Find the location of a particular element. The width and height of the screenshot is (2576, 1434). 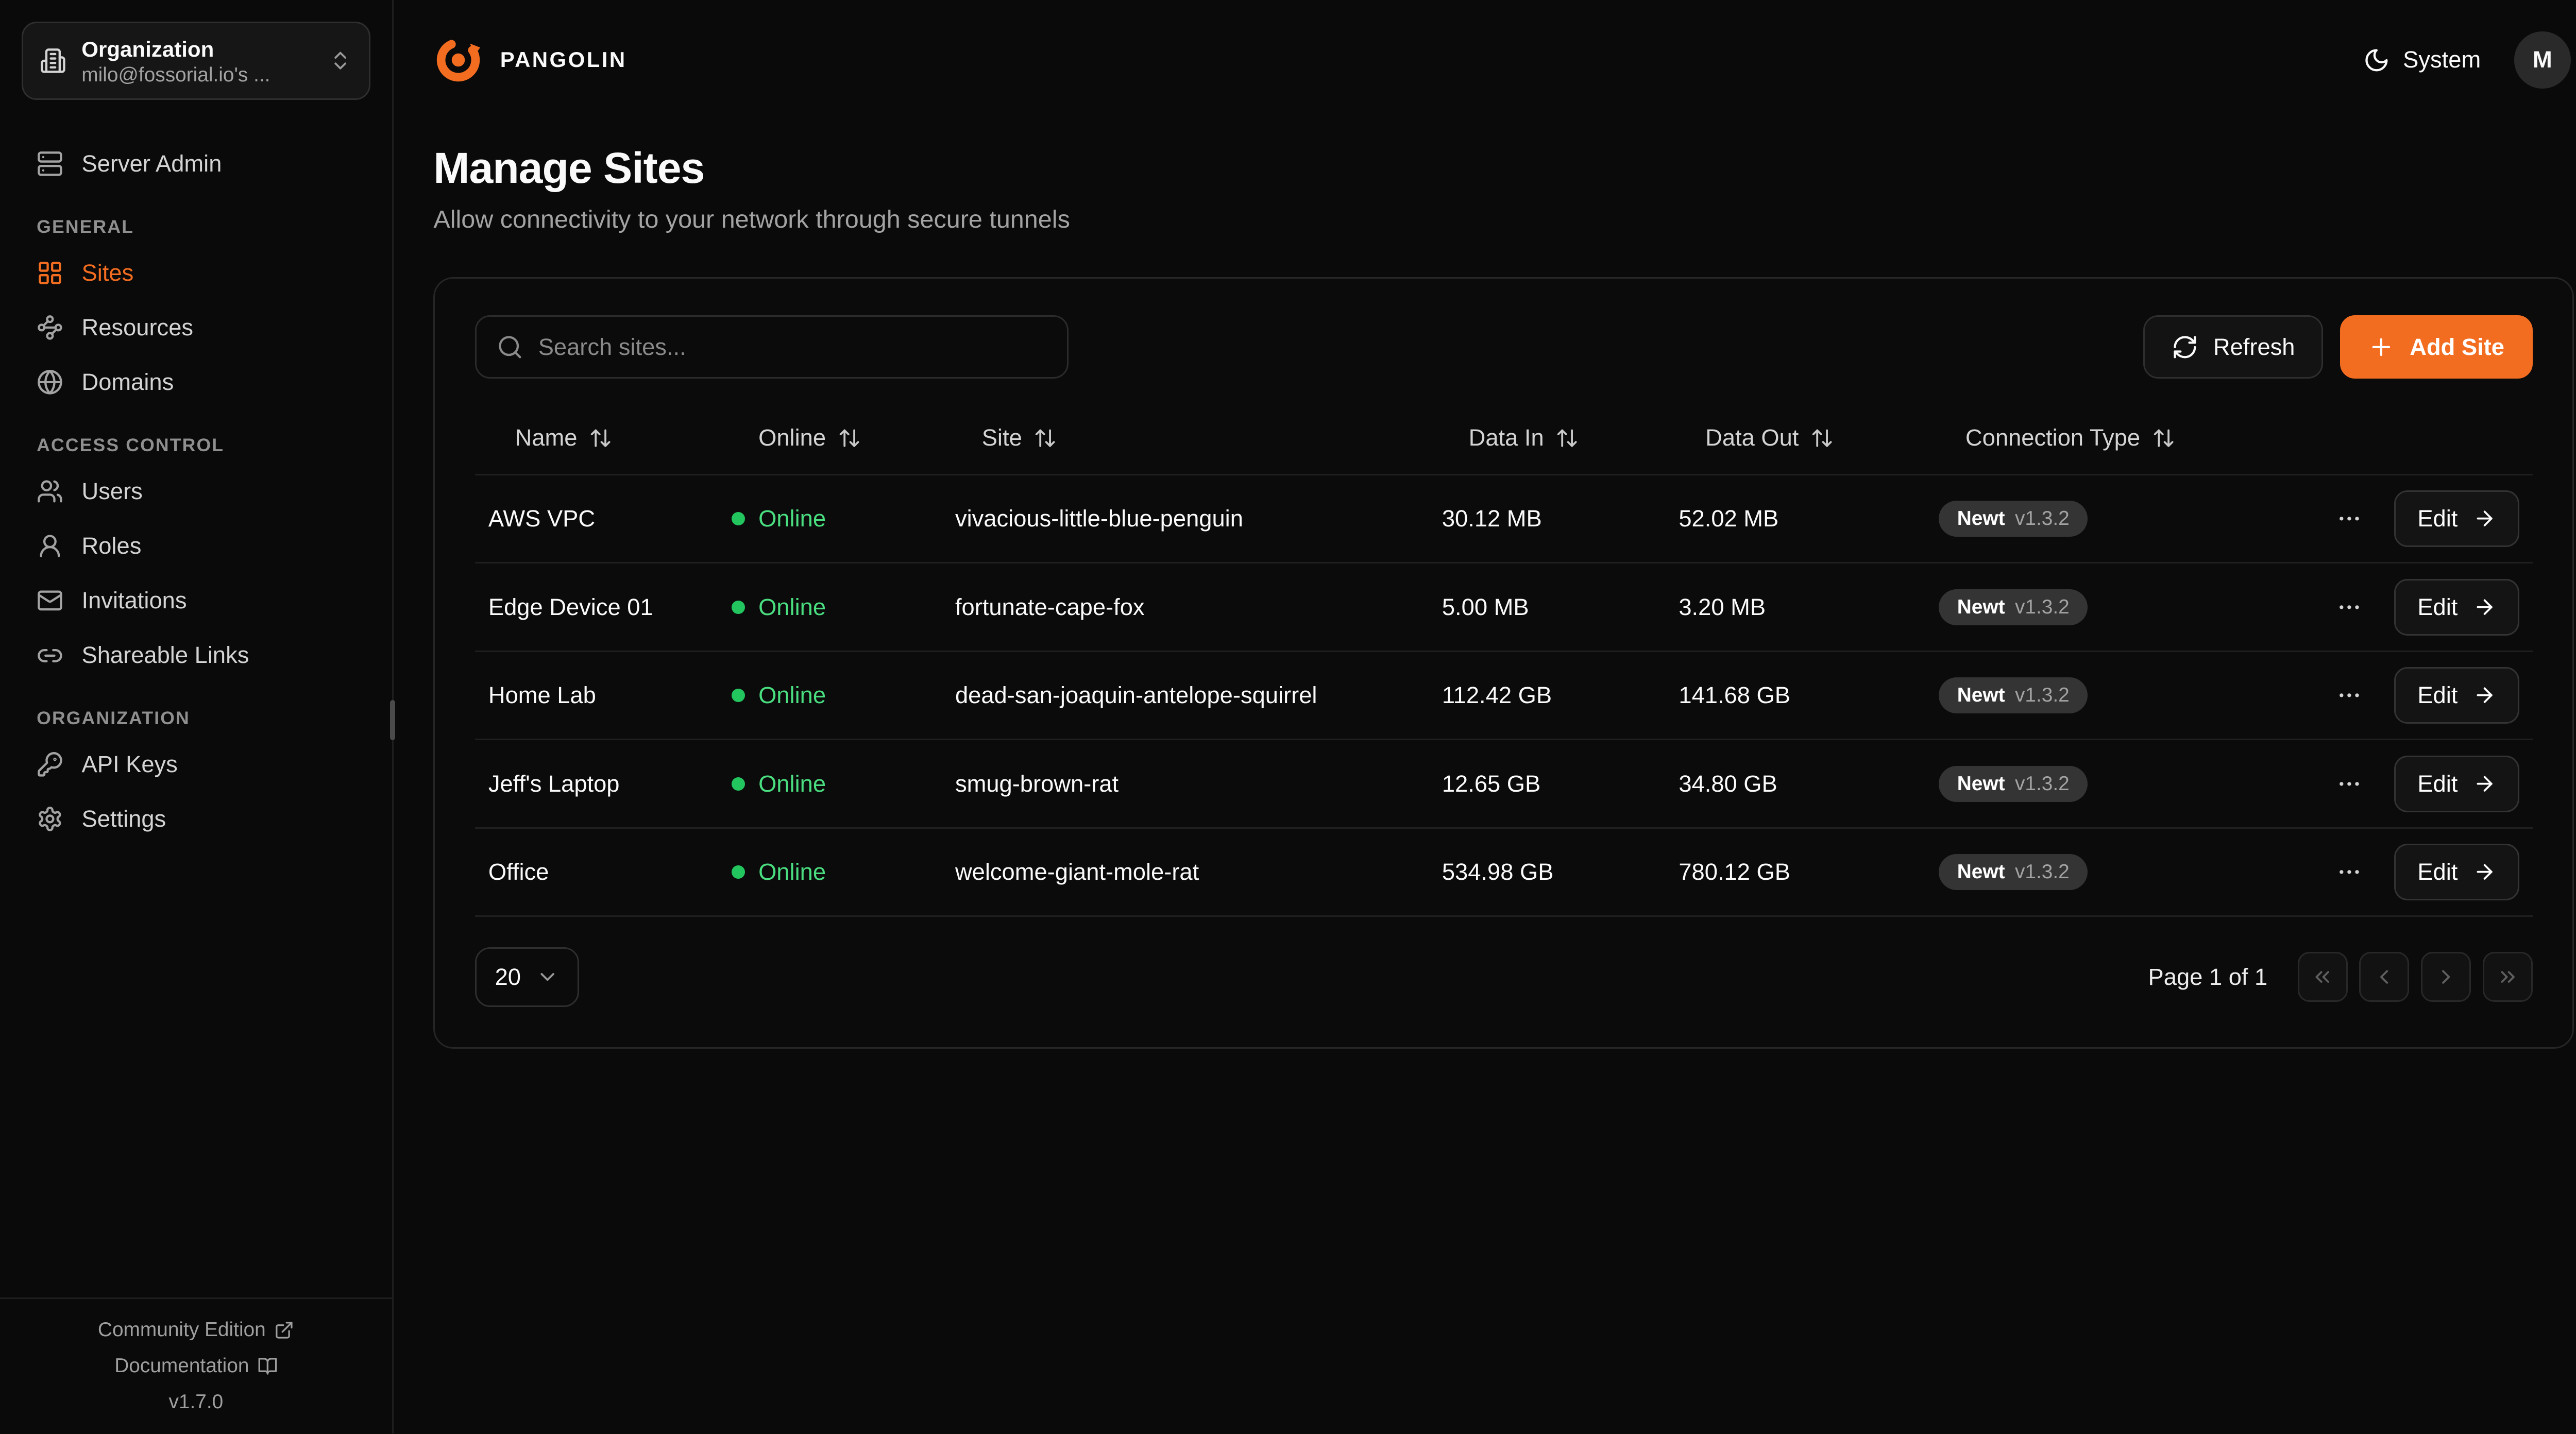

sidebar-item-label: Settings is located at coordinates (124, 819).